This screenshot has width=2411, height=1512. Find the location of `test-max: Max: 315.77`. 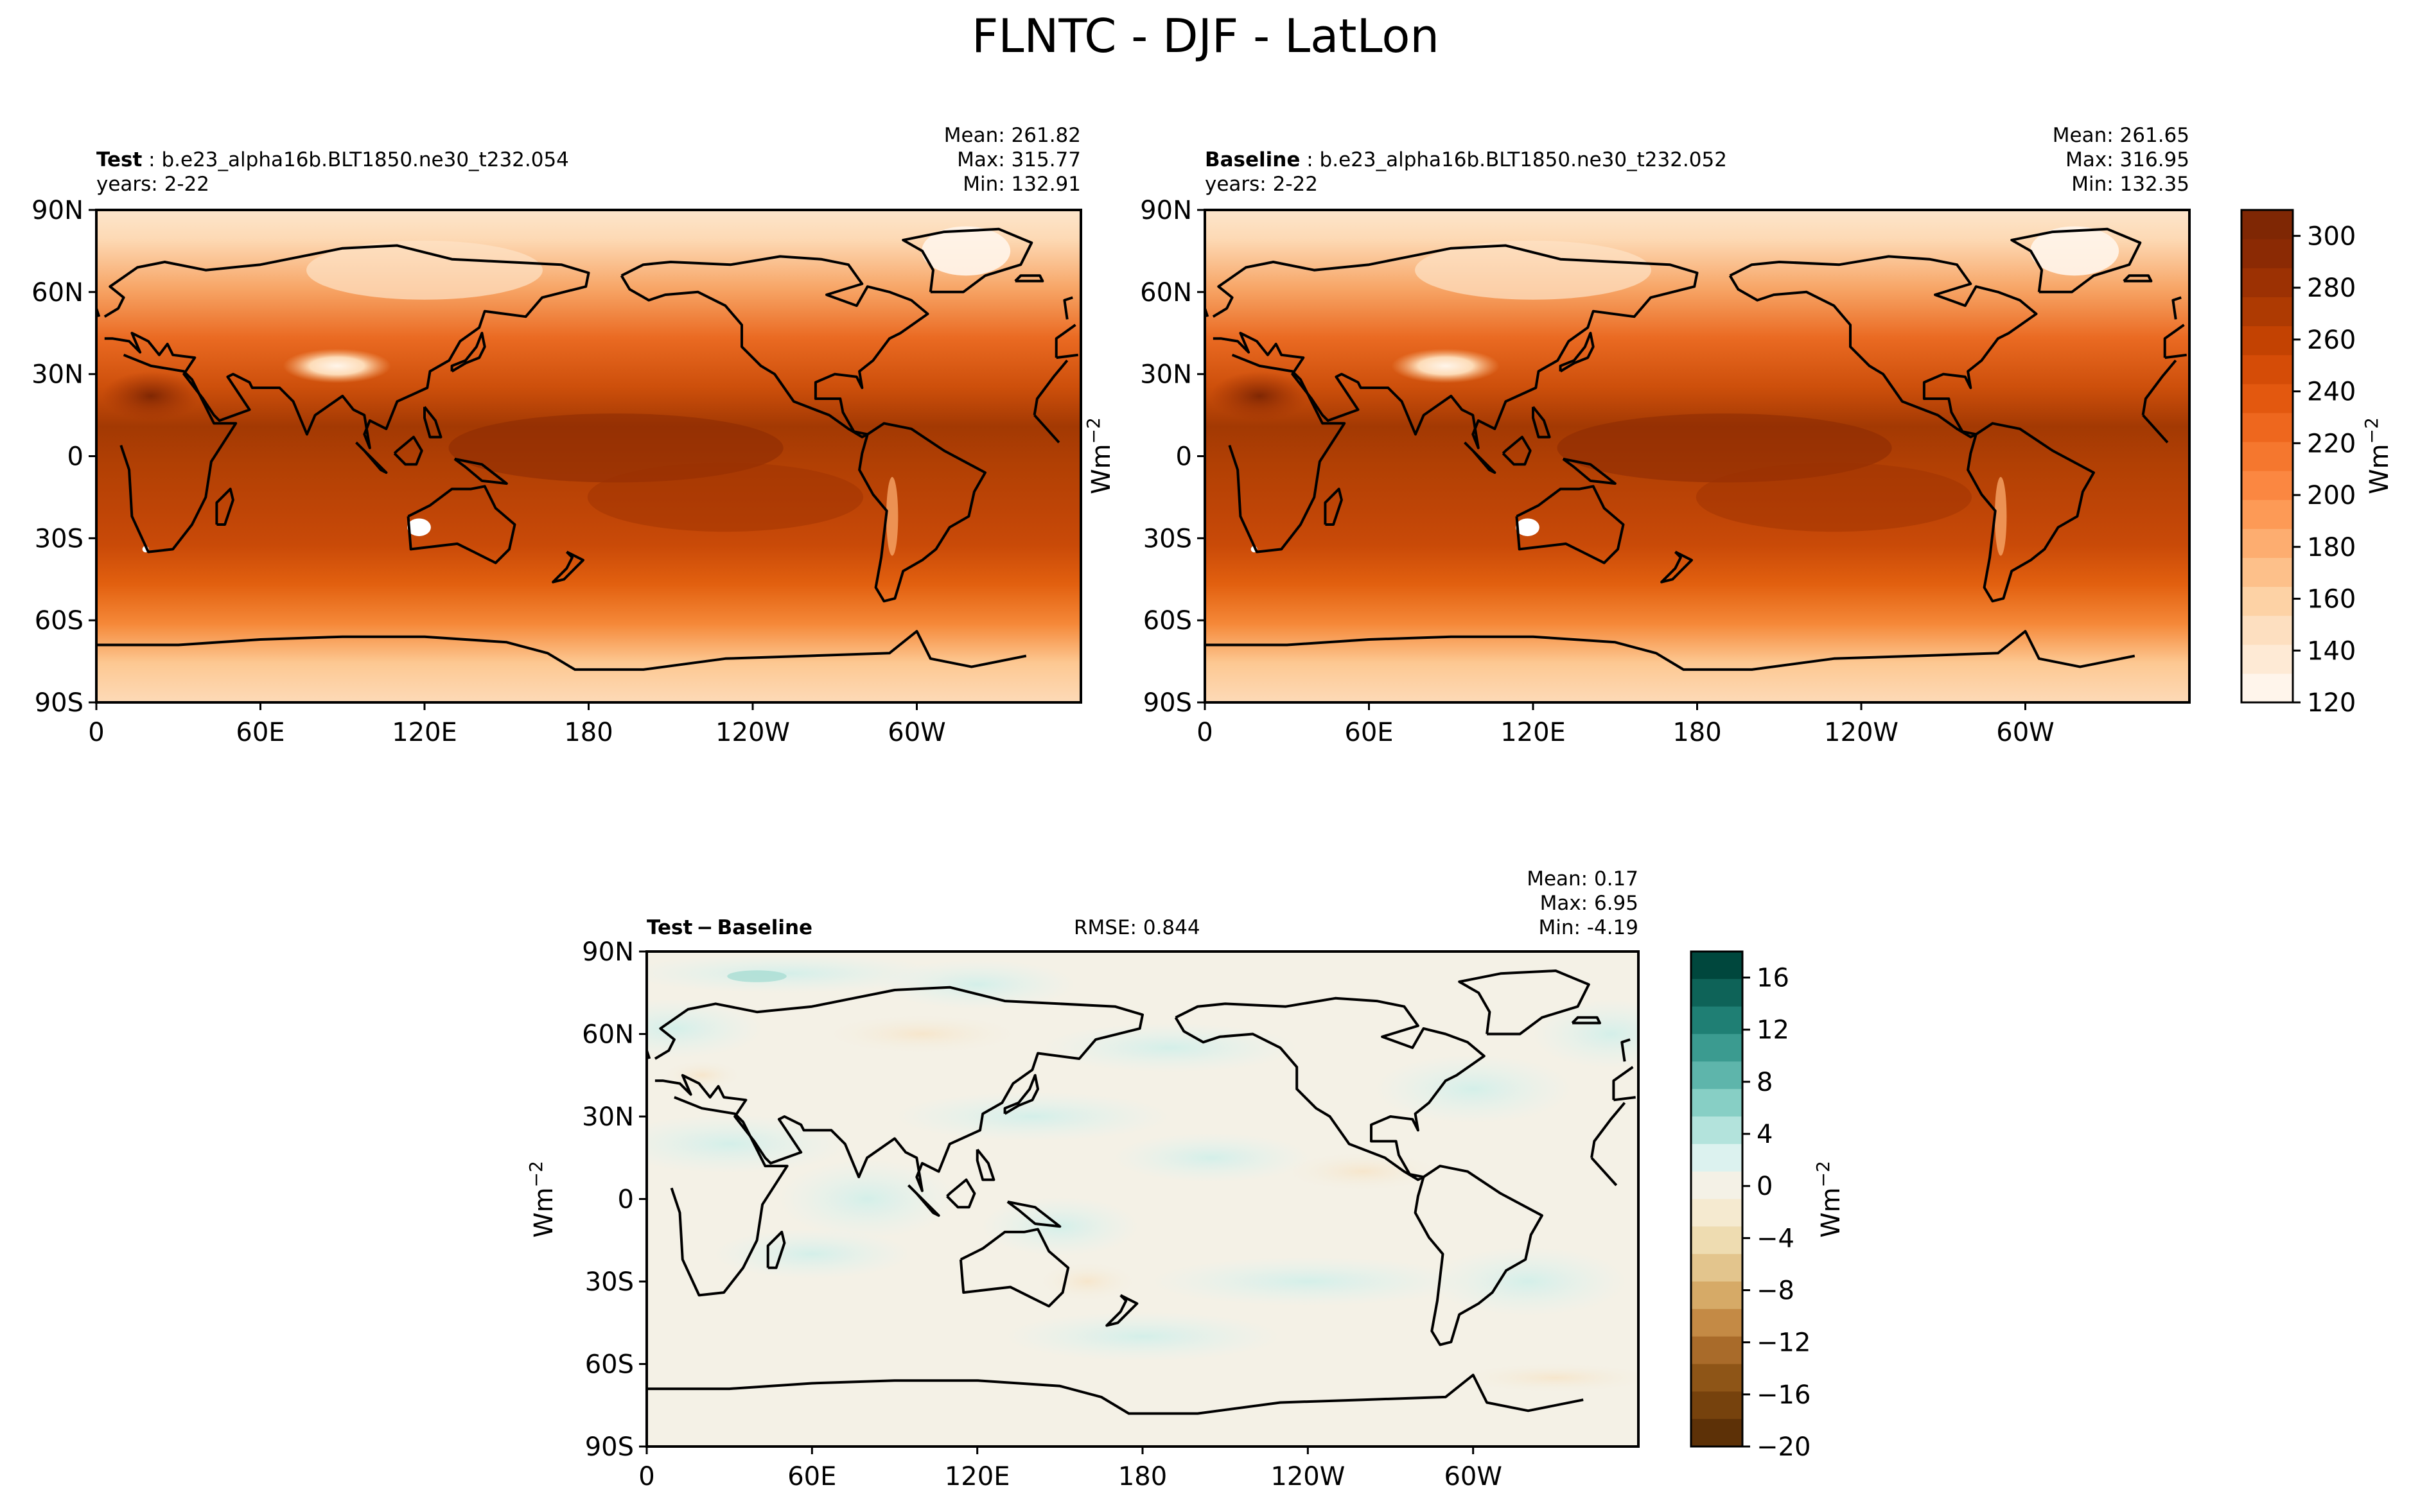

test-max: Max: 315.77 is located at coordinates (1019, 159).